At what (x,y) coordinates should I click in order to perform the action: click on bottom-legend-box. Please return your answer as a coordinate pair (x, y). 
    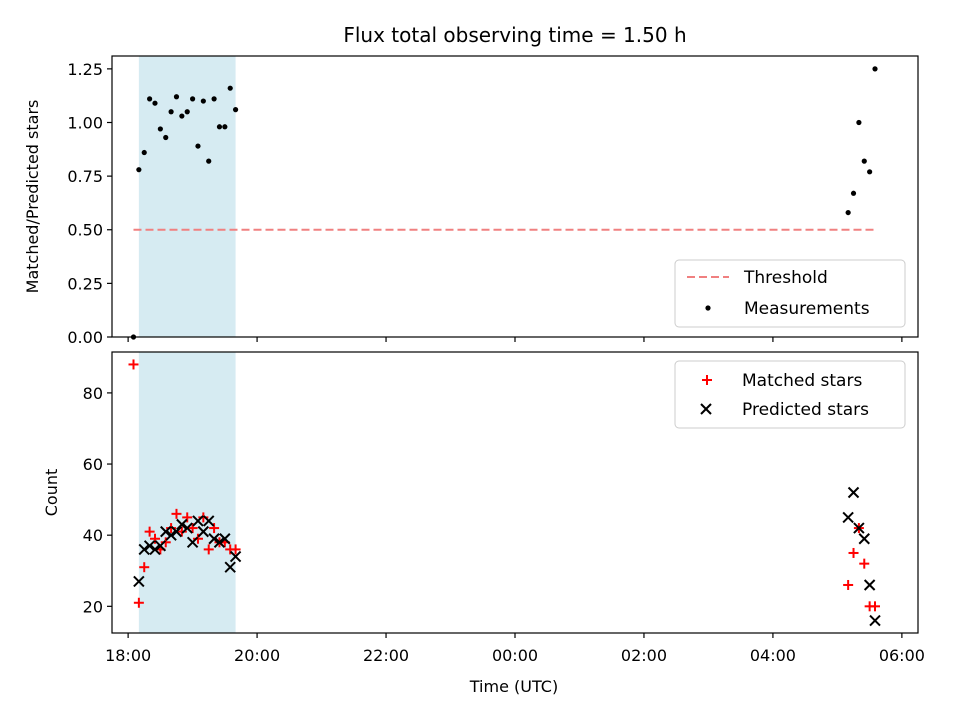
    Looking at the image, I should click on (790, 394).